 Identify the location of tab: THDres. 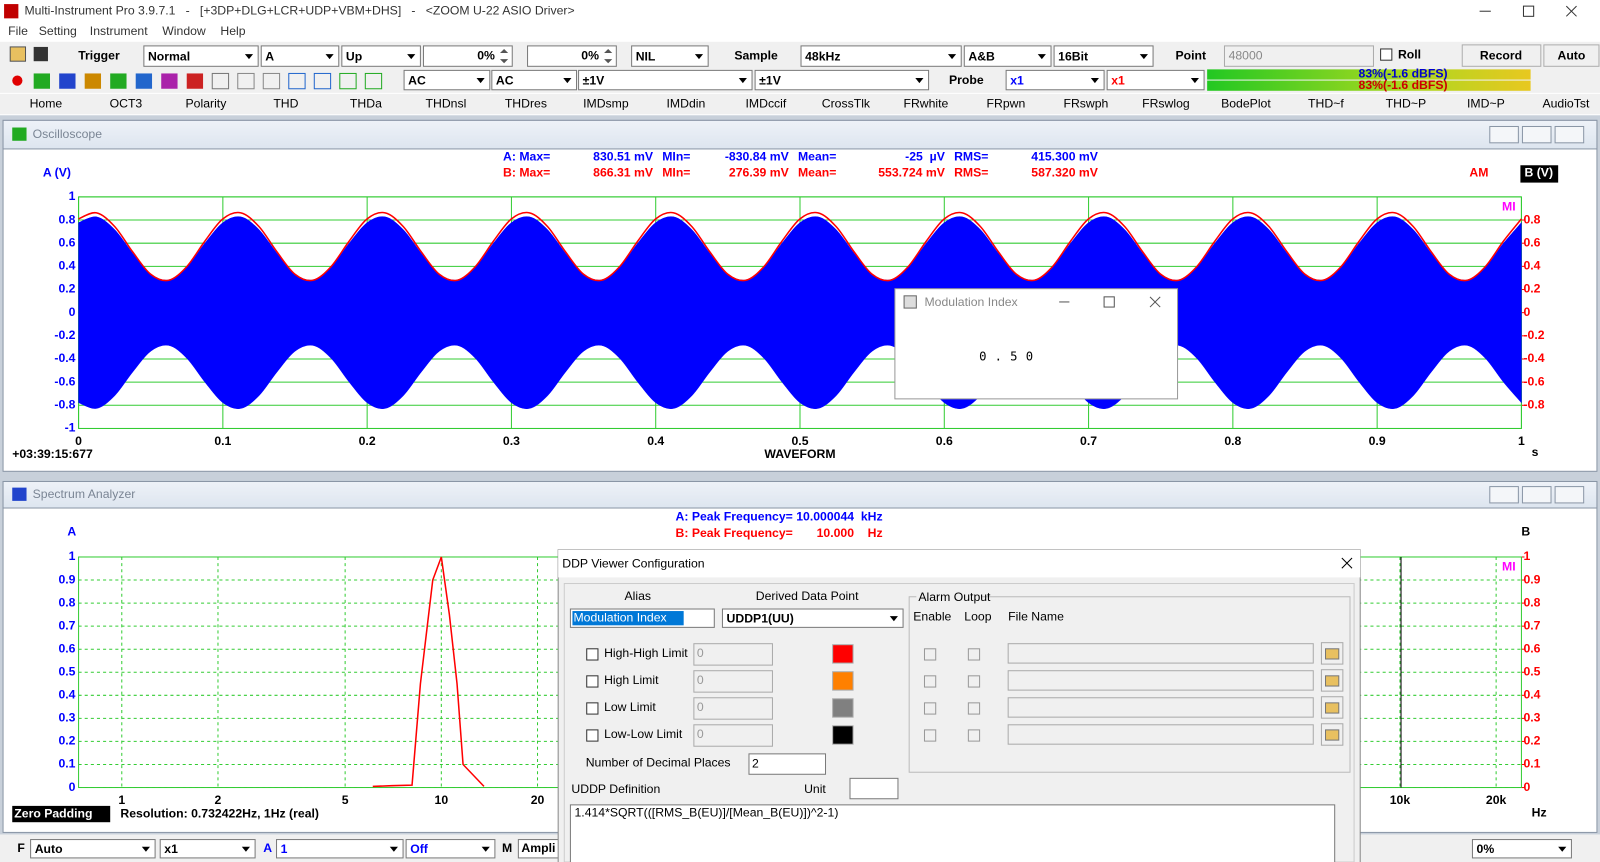
(526, 103).